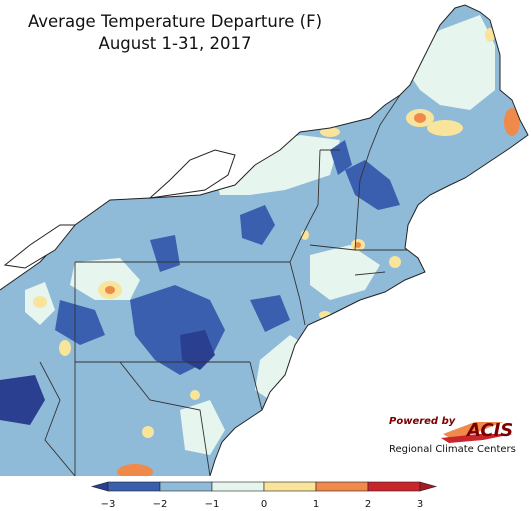  I want to click on legend-arrow-right, so click(428, 486).